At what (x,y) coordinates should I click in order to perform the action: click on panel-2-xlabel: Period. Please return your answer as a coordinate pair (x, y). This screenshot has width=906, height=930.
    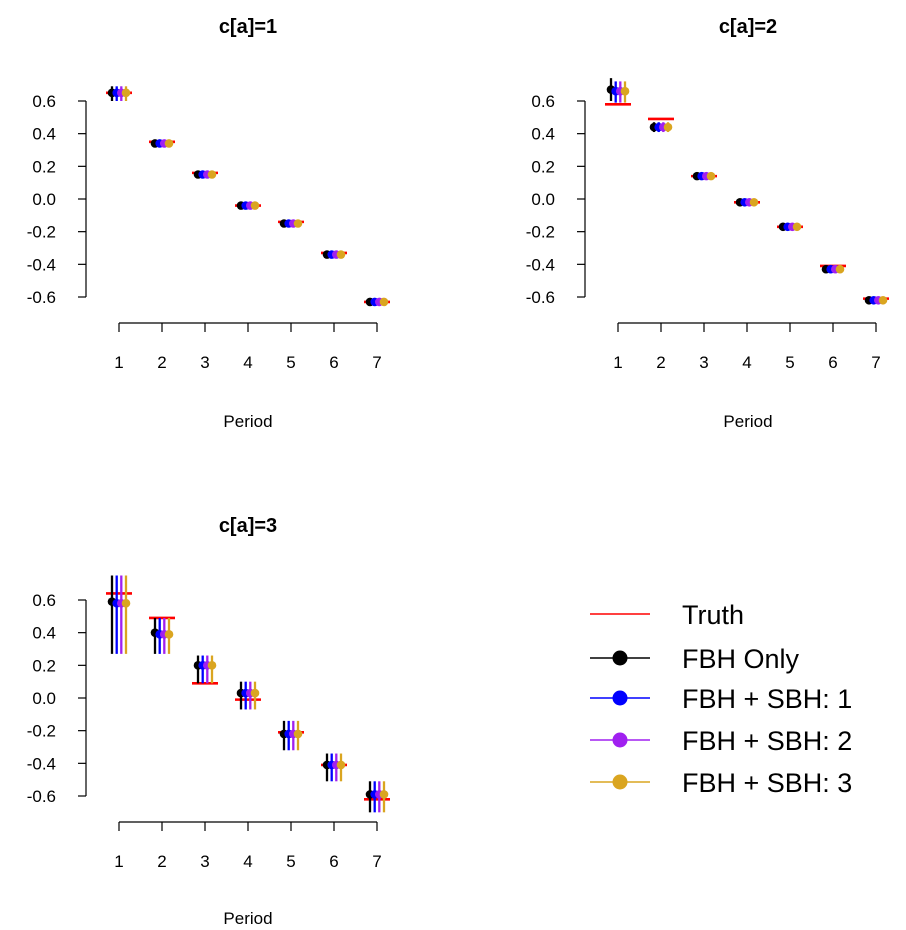
    Looking at the image, I should click on (747, 421).